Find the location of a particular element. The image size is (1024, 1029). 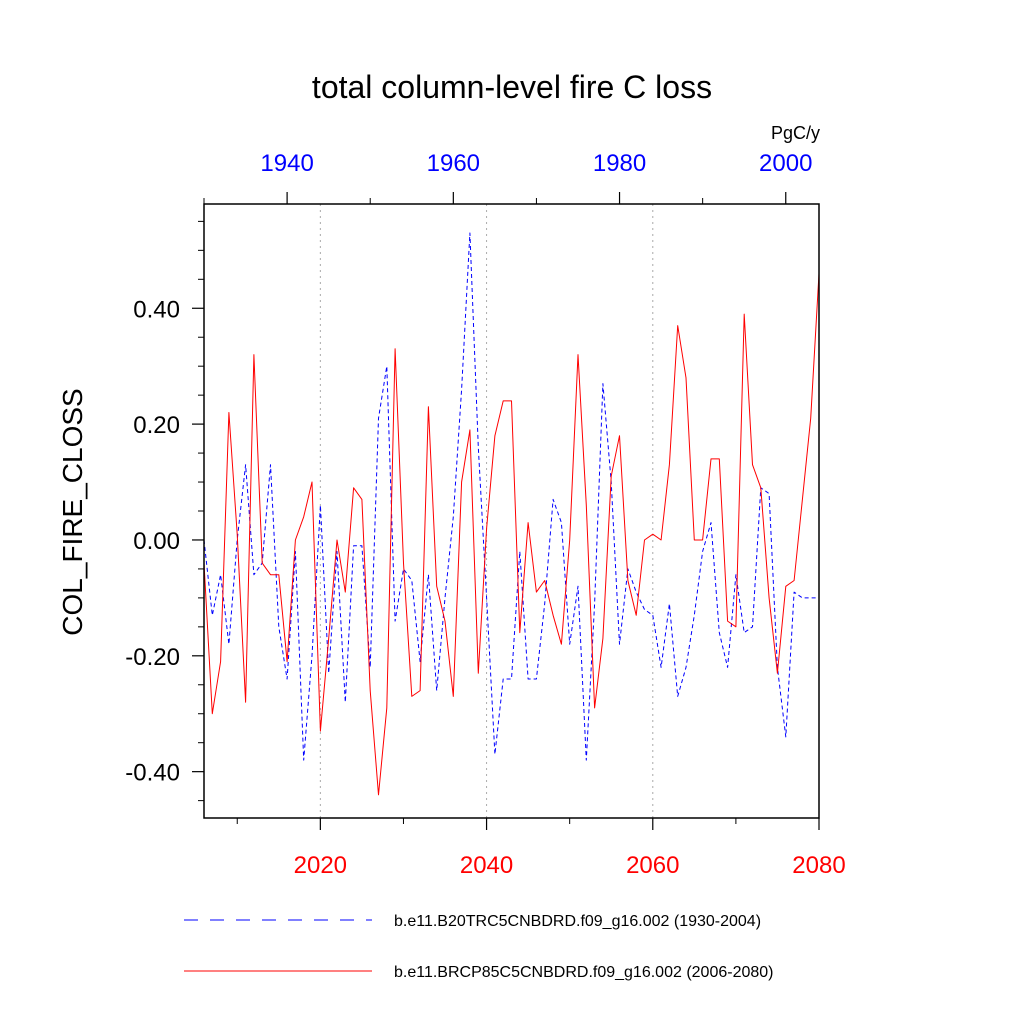

y-axis-label: COL_FIRE_CLOSS is located at coordinates (72, 511).